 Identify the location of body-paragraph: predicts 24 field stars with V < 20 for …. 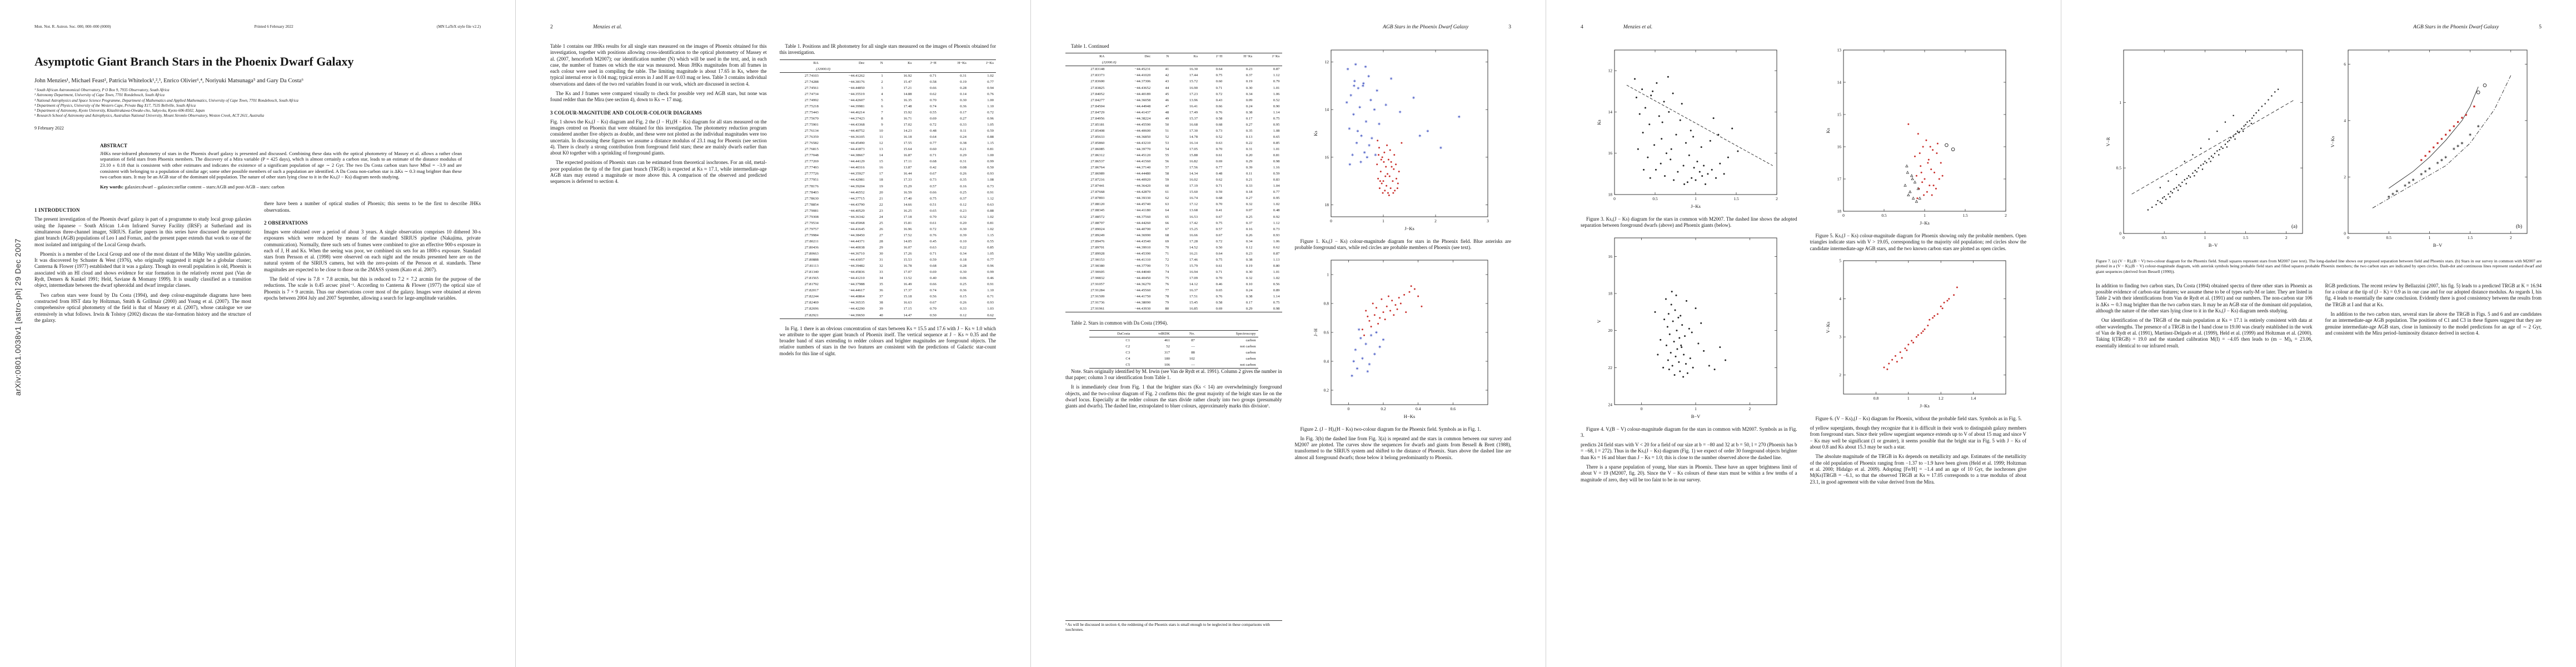
(1689, 451).